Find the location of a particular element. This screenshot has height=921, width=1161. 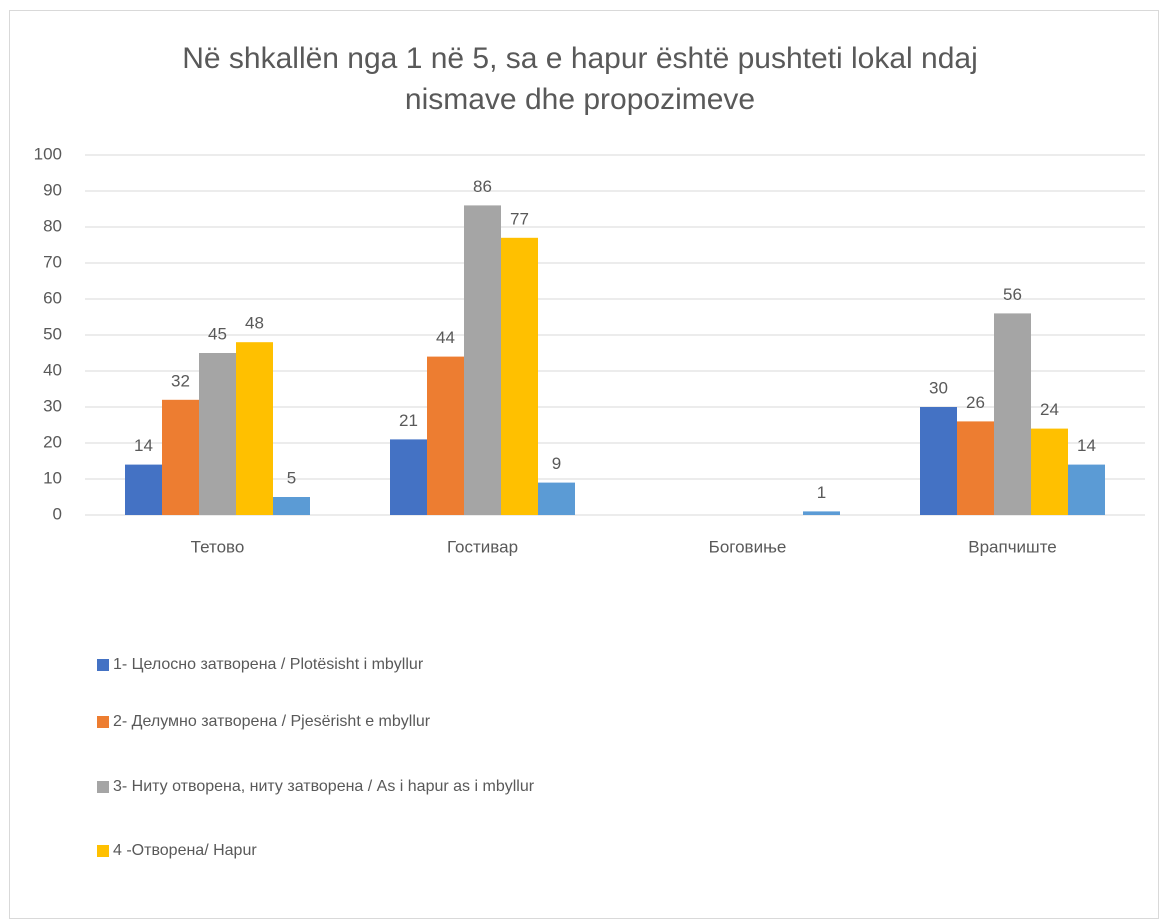

x-tick-label: Гостивар is located at coordinates (482, 546).